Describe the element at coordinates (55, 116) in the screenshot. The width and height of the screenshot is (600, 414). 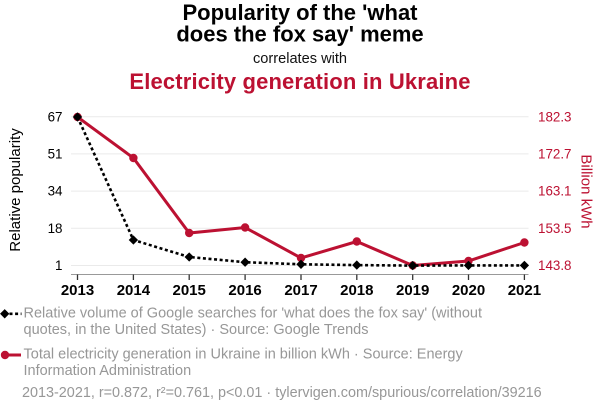
I see `svg-text: 67` at that location.